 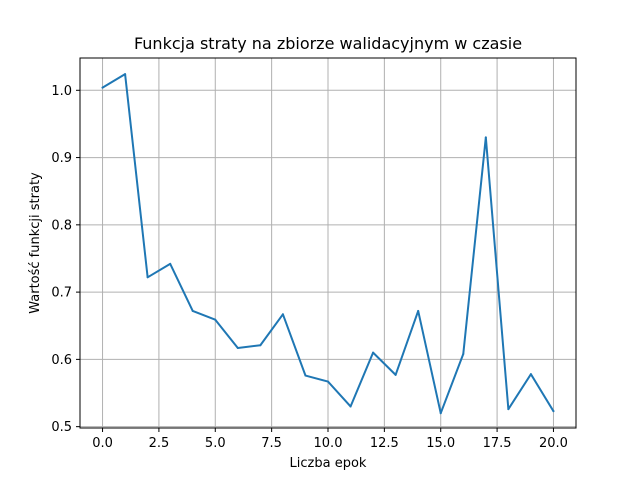 I want to click on y-tick-label: 0.6, so click(x=61, y=360).